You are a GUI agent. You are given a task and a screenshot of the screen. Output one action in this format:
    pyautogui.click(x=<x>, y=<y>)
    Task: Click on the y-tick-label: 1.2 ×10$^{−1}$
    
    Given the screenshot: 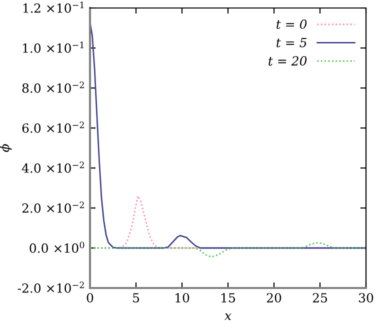 What is the action you would take?
    pyautogui.click(x=53, y=7)
    